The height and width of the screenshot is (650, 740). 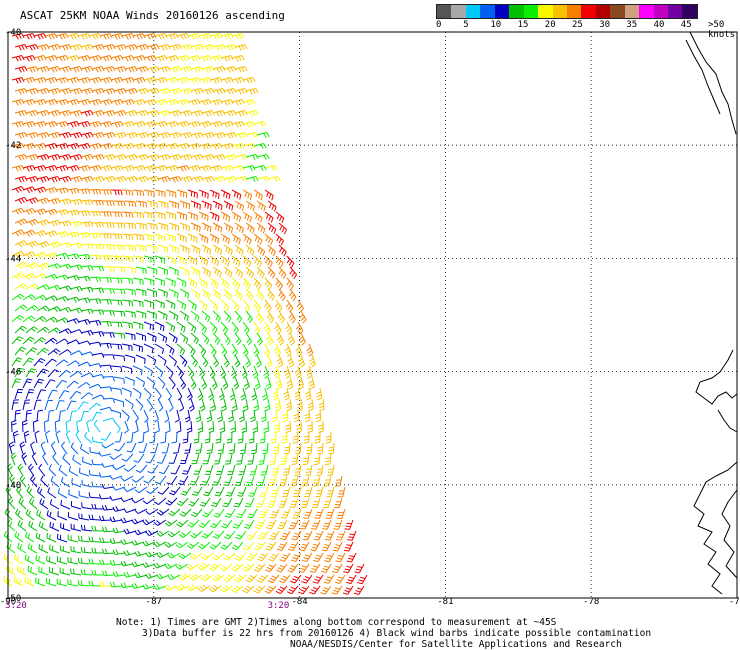 I want to click on legend-label: 10, so click(x=496, y=25).